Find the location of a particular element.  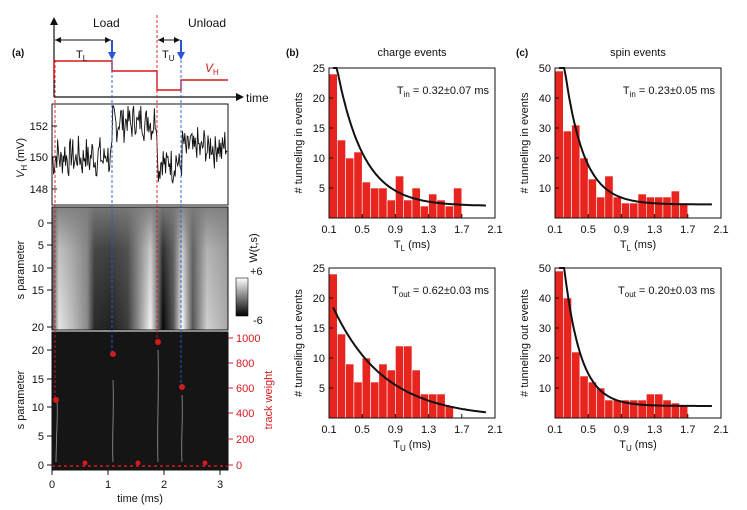

pulse-unload-label: Unload is located at coordinates (207, 23).